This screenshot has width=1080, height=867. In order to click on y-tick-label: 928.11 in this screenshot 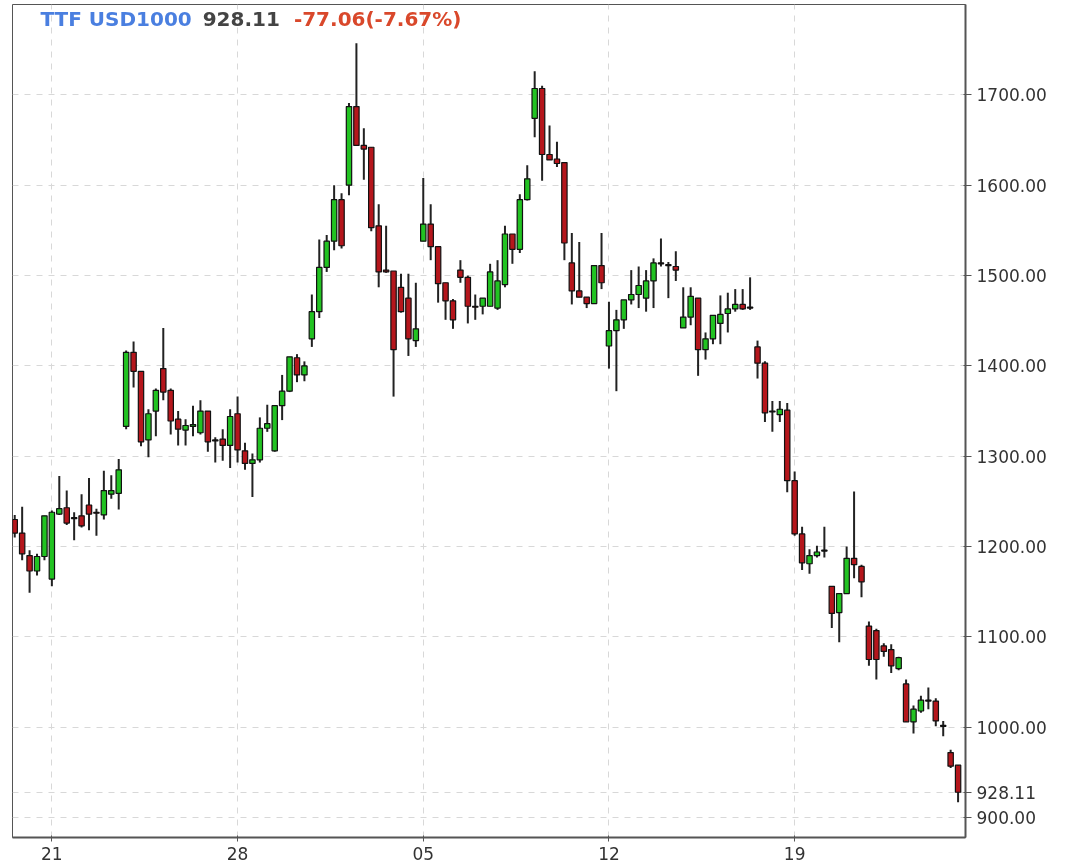, I will do `click(1006, 792)`.